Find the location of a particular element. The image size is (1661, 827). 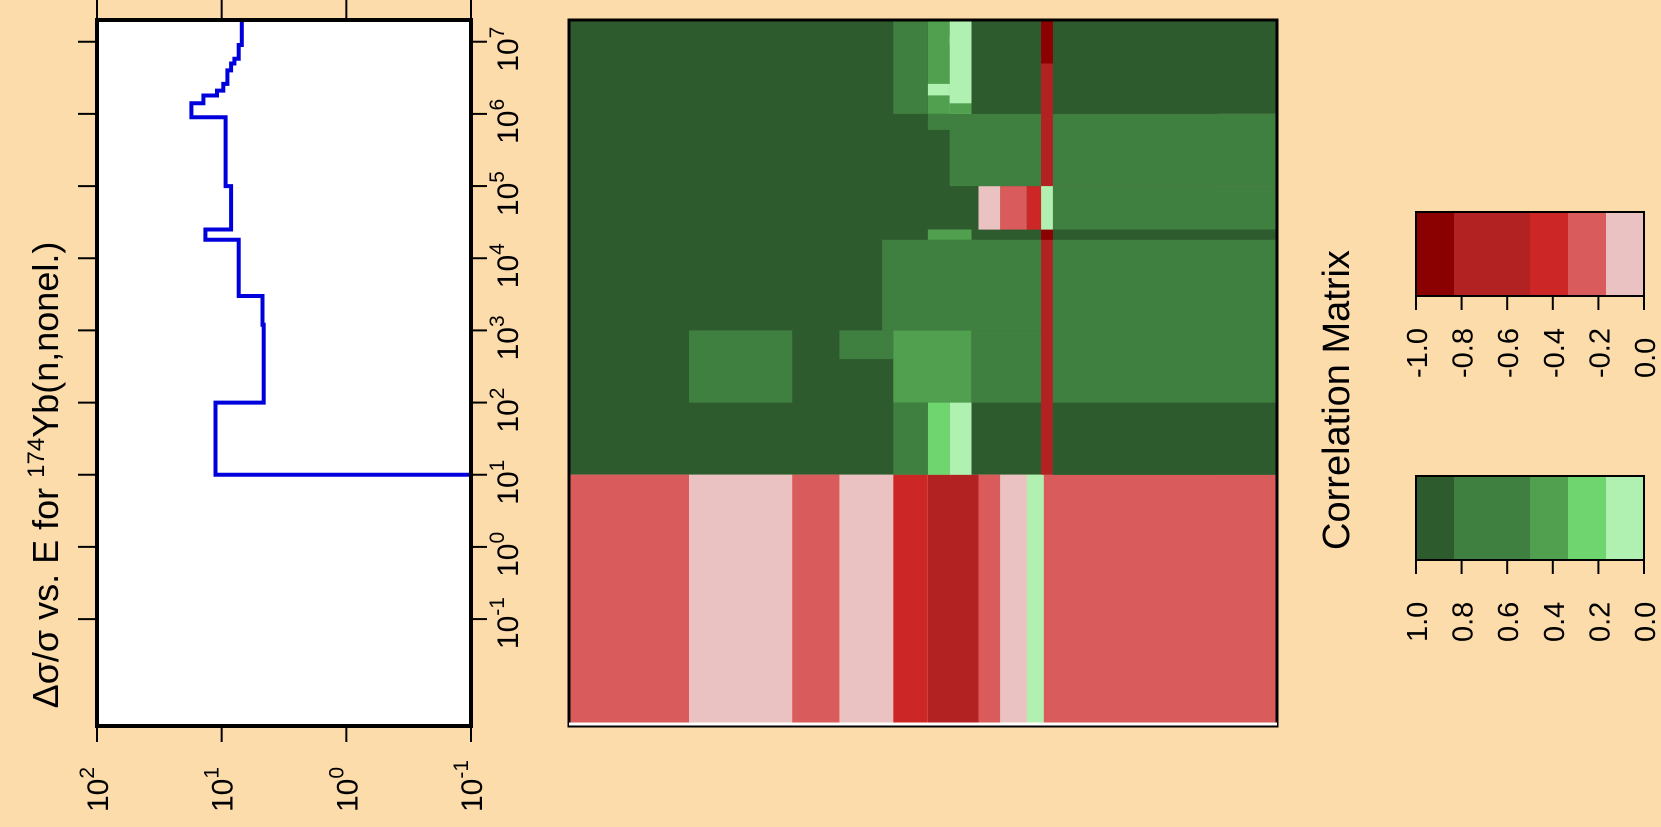

y-tick-label: 10³ is located at coordinates (505, 337).